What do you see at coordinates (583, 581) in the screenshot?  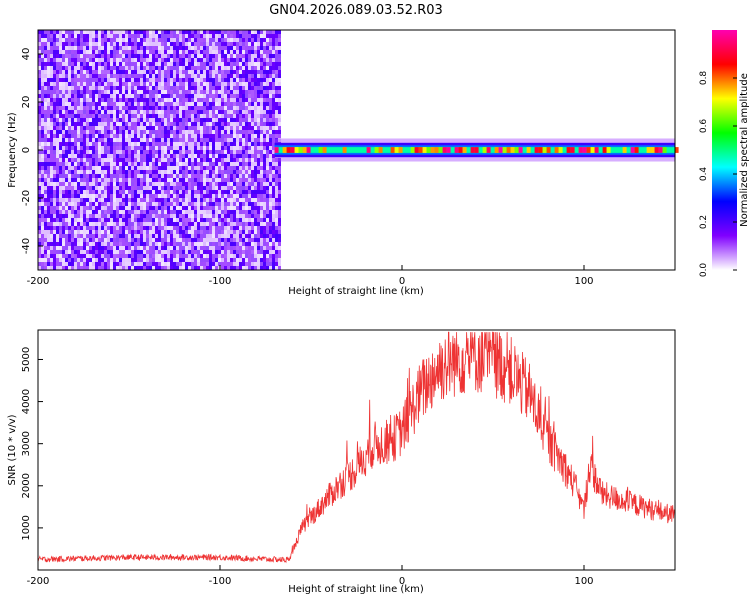 I see `snr-x-tick-label: 100` at bounding box center [583, 581].